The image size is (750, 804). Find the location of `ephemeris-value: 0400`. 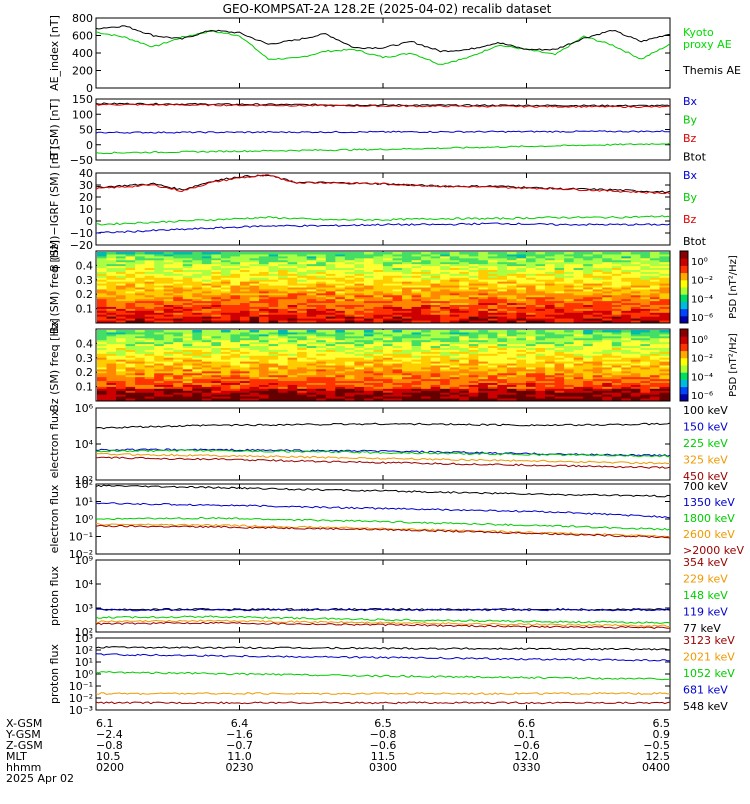

ephemeris-value: 0400 is located at coordinates (656, 767).